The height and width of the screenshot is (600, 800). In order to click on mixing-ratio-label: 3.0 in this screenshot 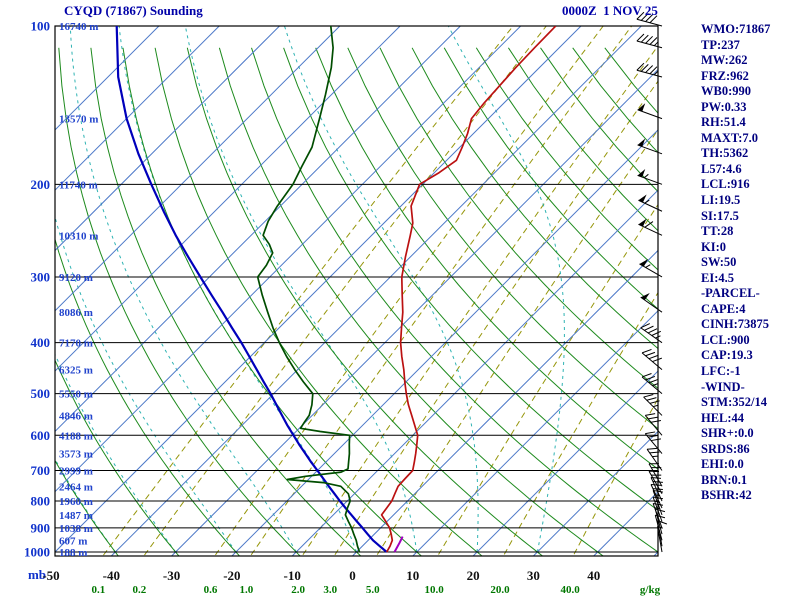, I will do `click(330, 590)`.